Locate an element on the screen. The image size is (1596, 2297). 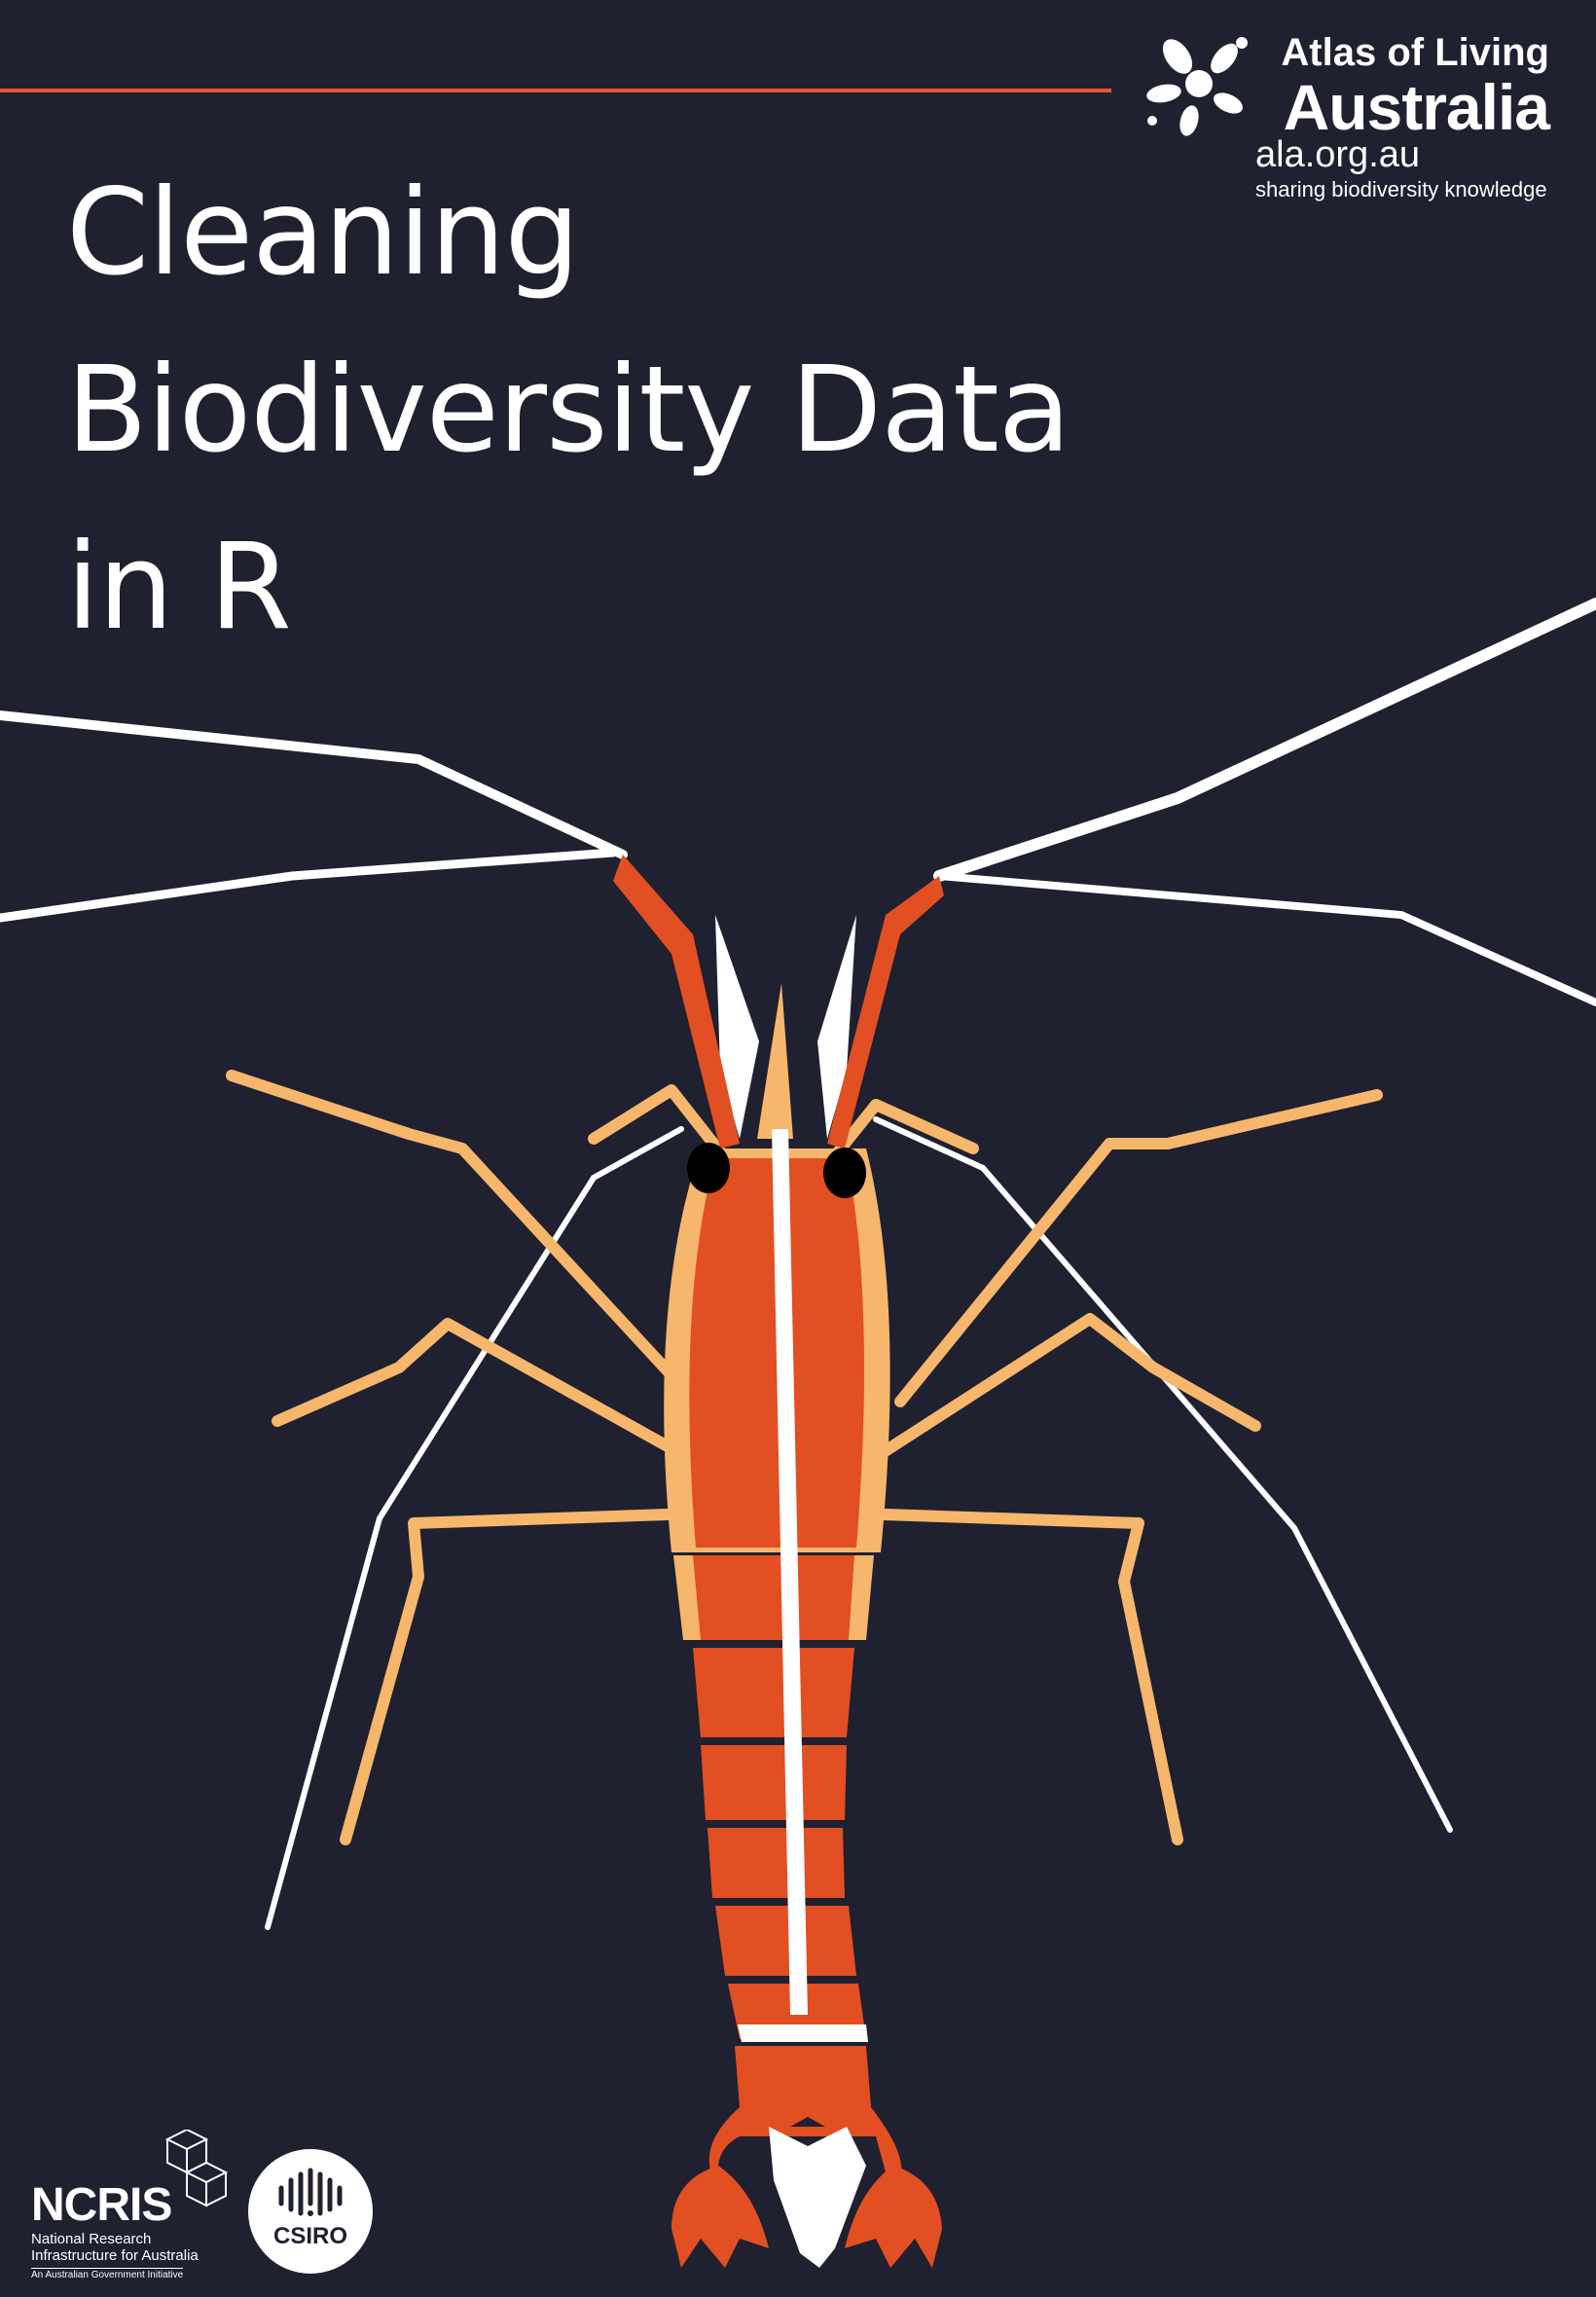
title-line-2: Biodiversity Data is located at coordinates (568, 410).